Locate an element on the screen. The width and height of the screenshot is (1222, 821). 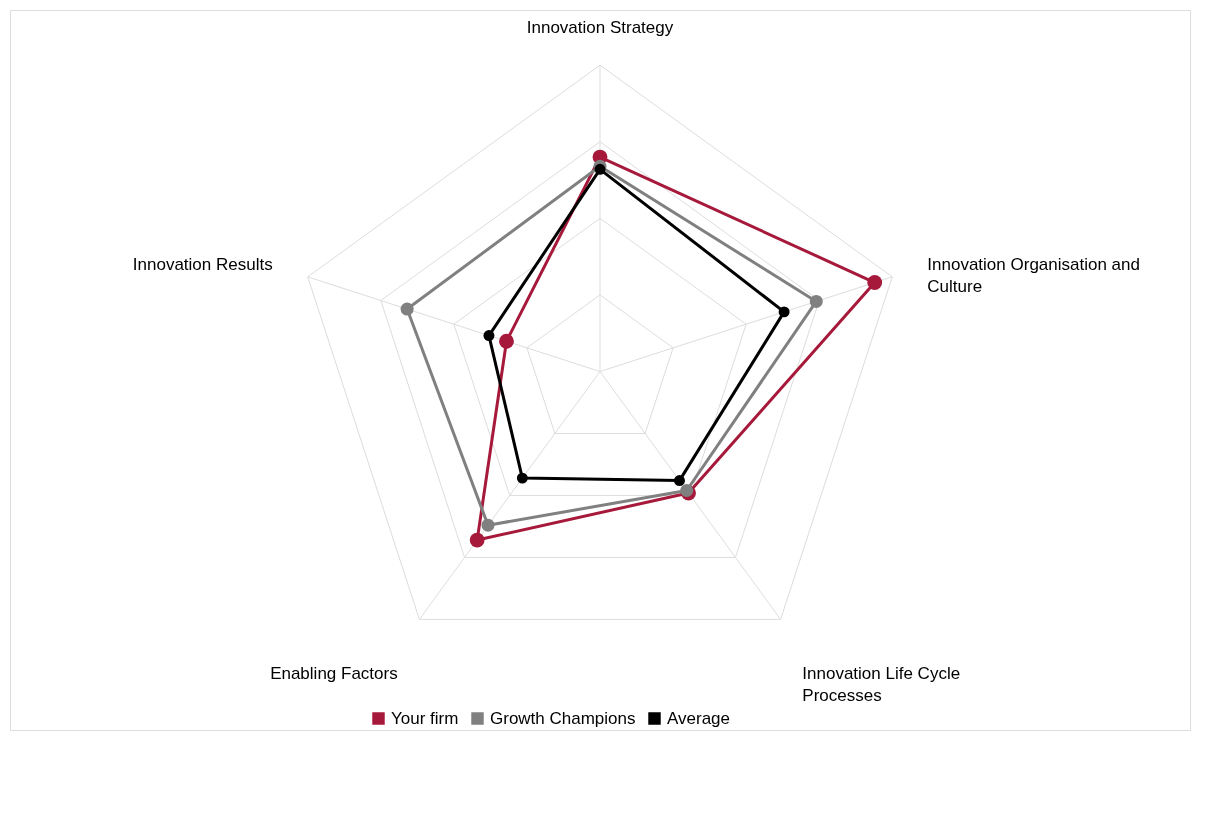
spoke-label: Innovation Results is located at coordinates (202, 265).